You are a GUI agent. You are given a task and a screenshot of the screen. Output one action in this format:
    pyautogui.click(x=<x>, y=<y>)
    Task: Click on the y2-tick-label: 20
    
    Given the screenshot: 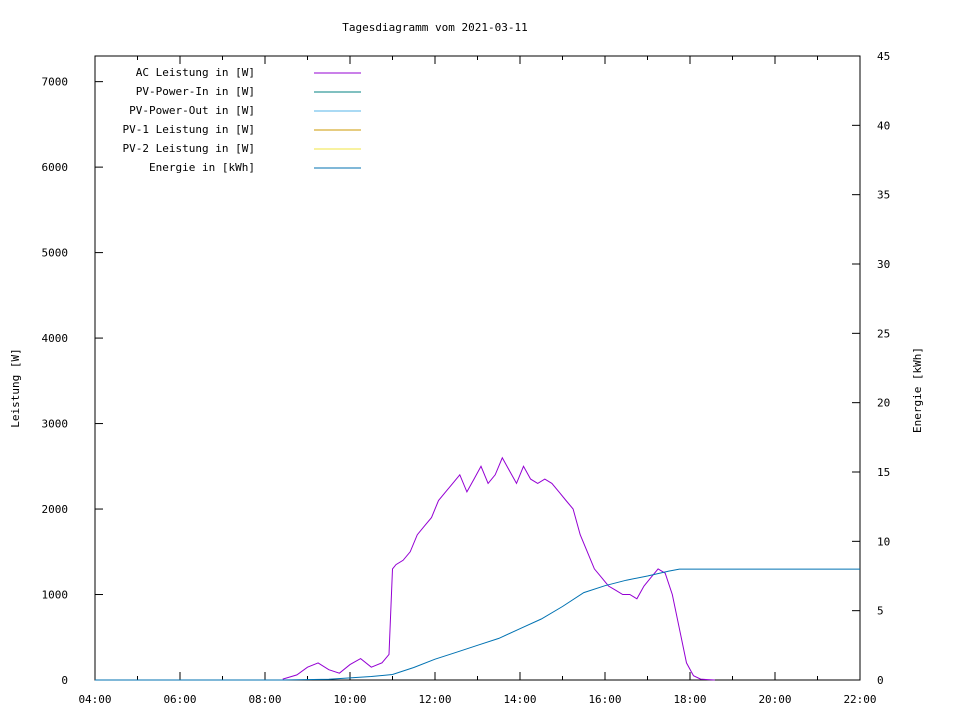 What is the action you would take?
    pyautogui.click(x=883, y=403)
    